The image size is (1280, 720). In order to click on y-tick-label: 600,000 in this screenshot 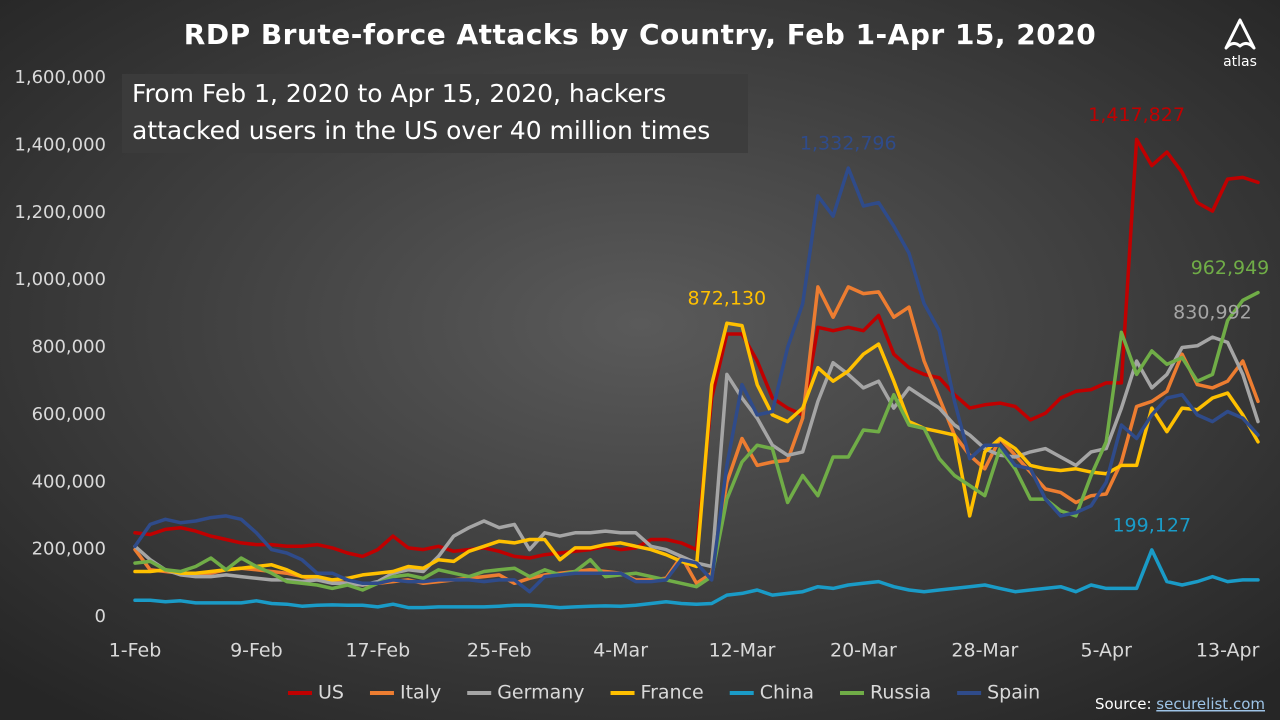, I will do `click(69, 414)`.